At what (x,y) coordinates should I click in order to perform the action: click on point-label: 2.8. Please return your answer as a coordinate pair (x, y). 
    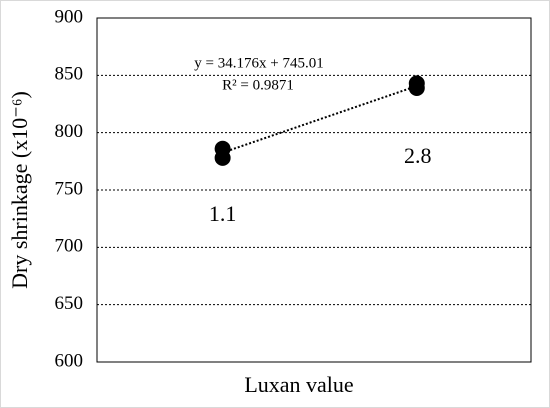
    Looking at the image, I should click on (418, 155).